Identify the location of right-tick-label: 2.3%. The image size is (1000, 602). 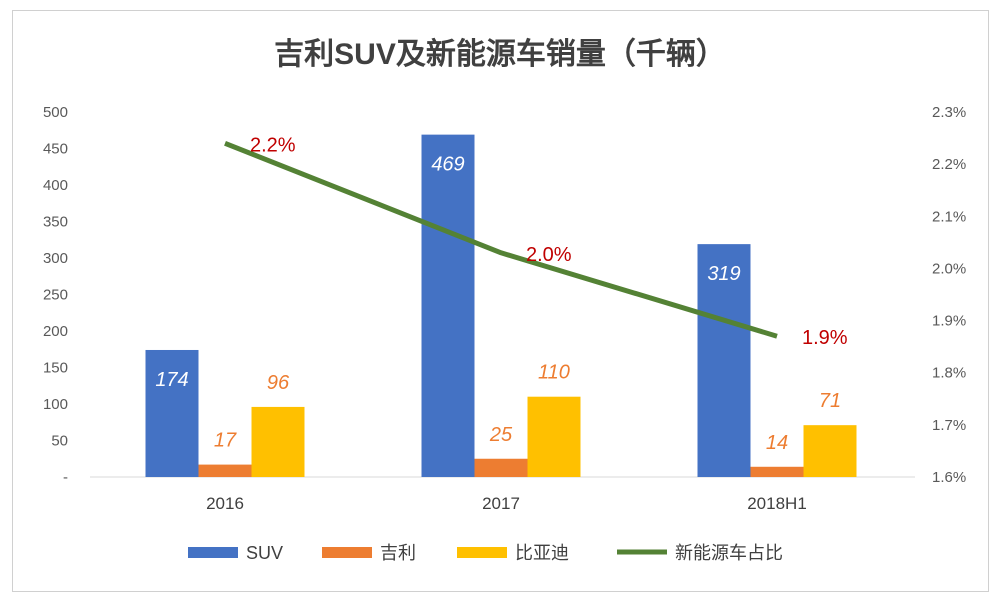
(949, 112).